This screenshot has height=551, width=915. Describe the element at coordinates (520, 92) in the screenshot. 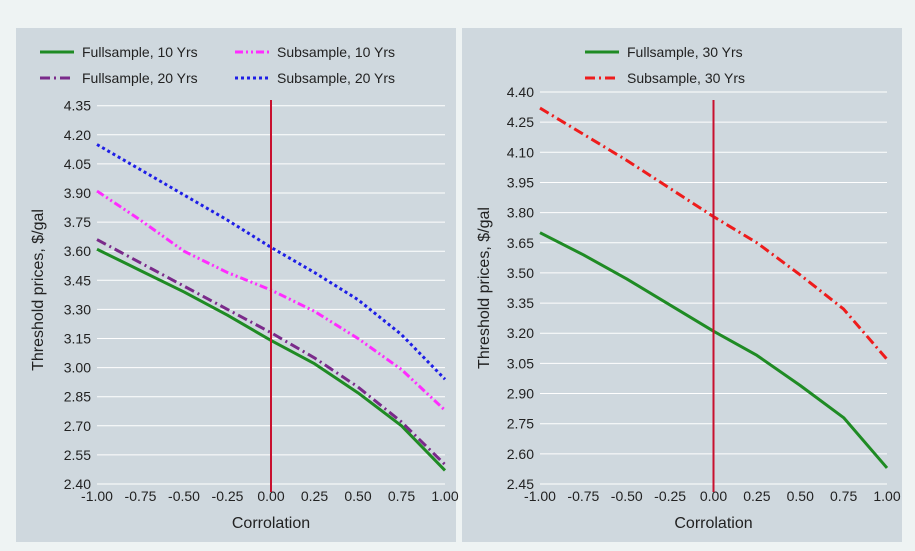

I see `y-tick-label: 4.40` at that location.